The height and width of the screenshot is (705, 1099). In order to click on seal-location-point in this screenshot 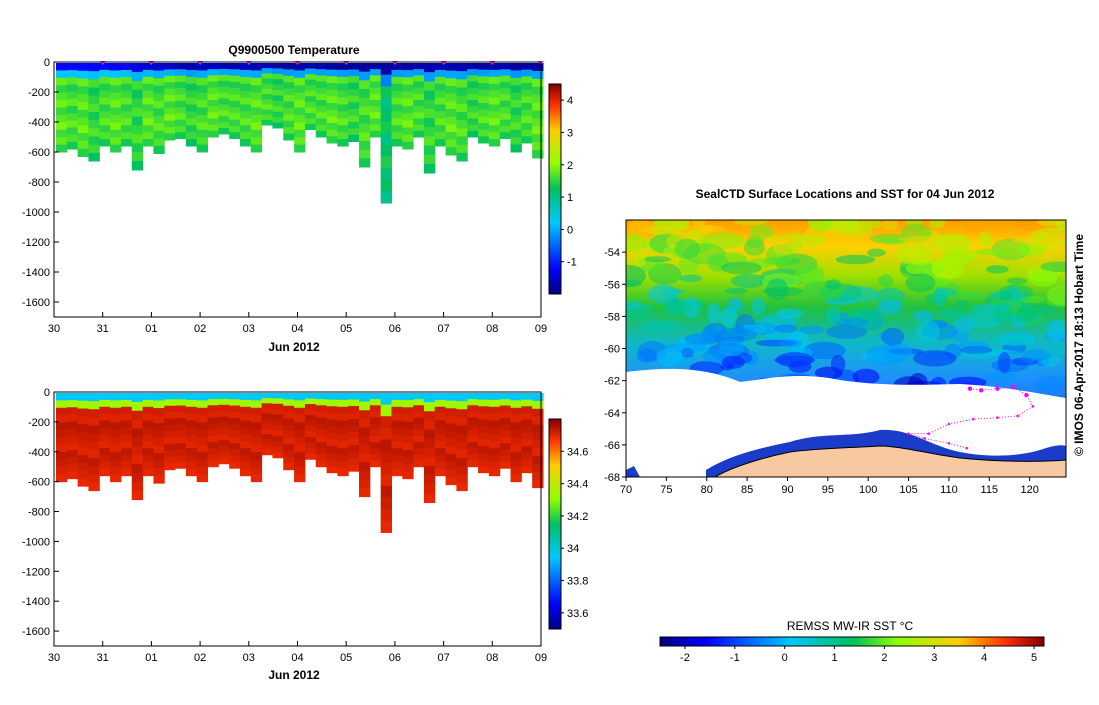, I will do `click(925, 438)`.